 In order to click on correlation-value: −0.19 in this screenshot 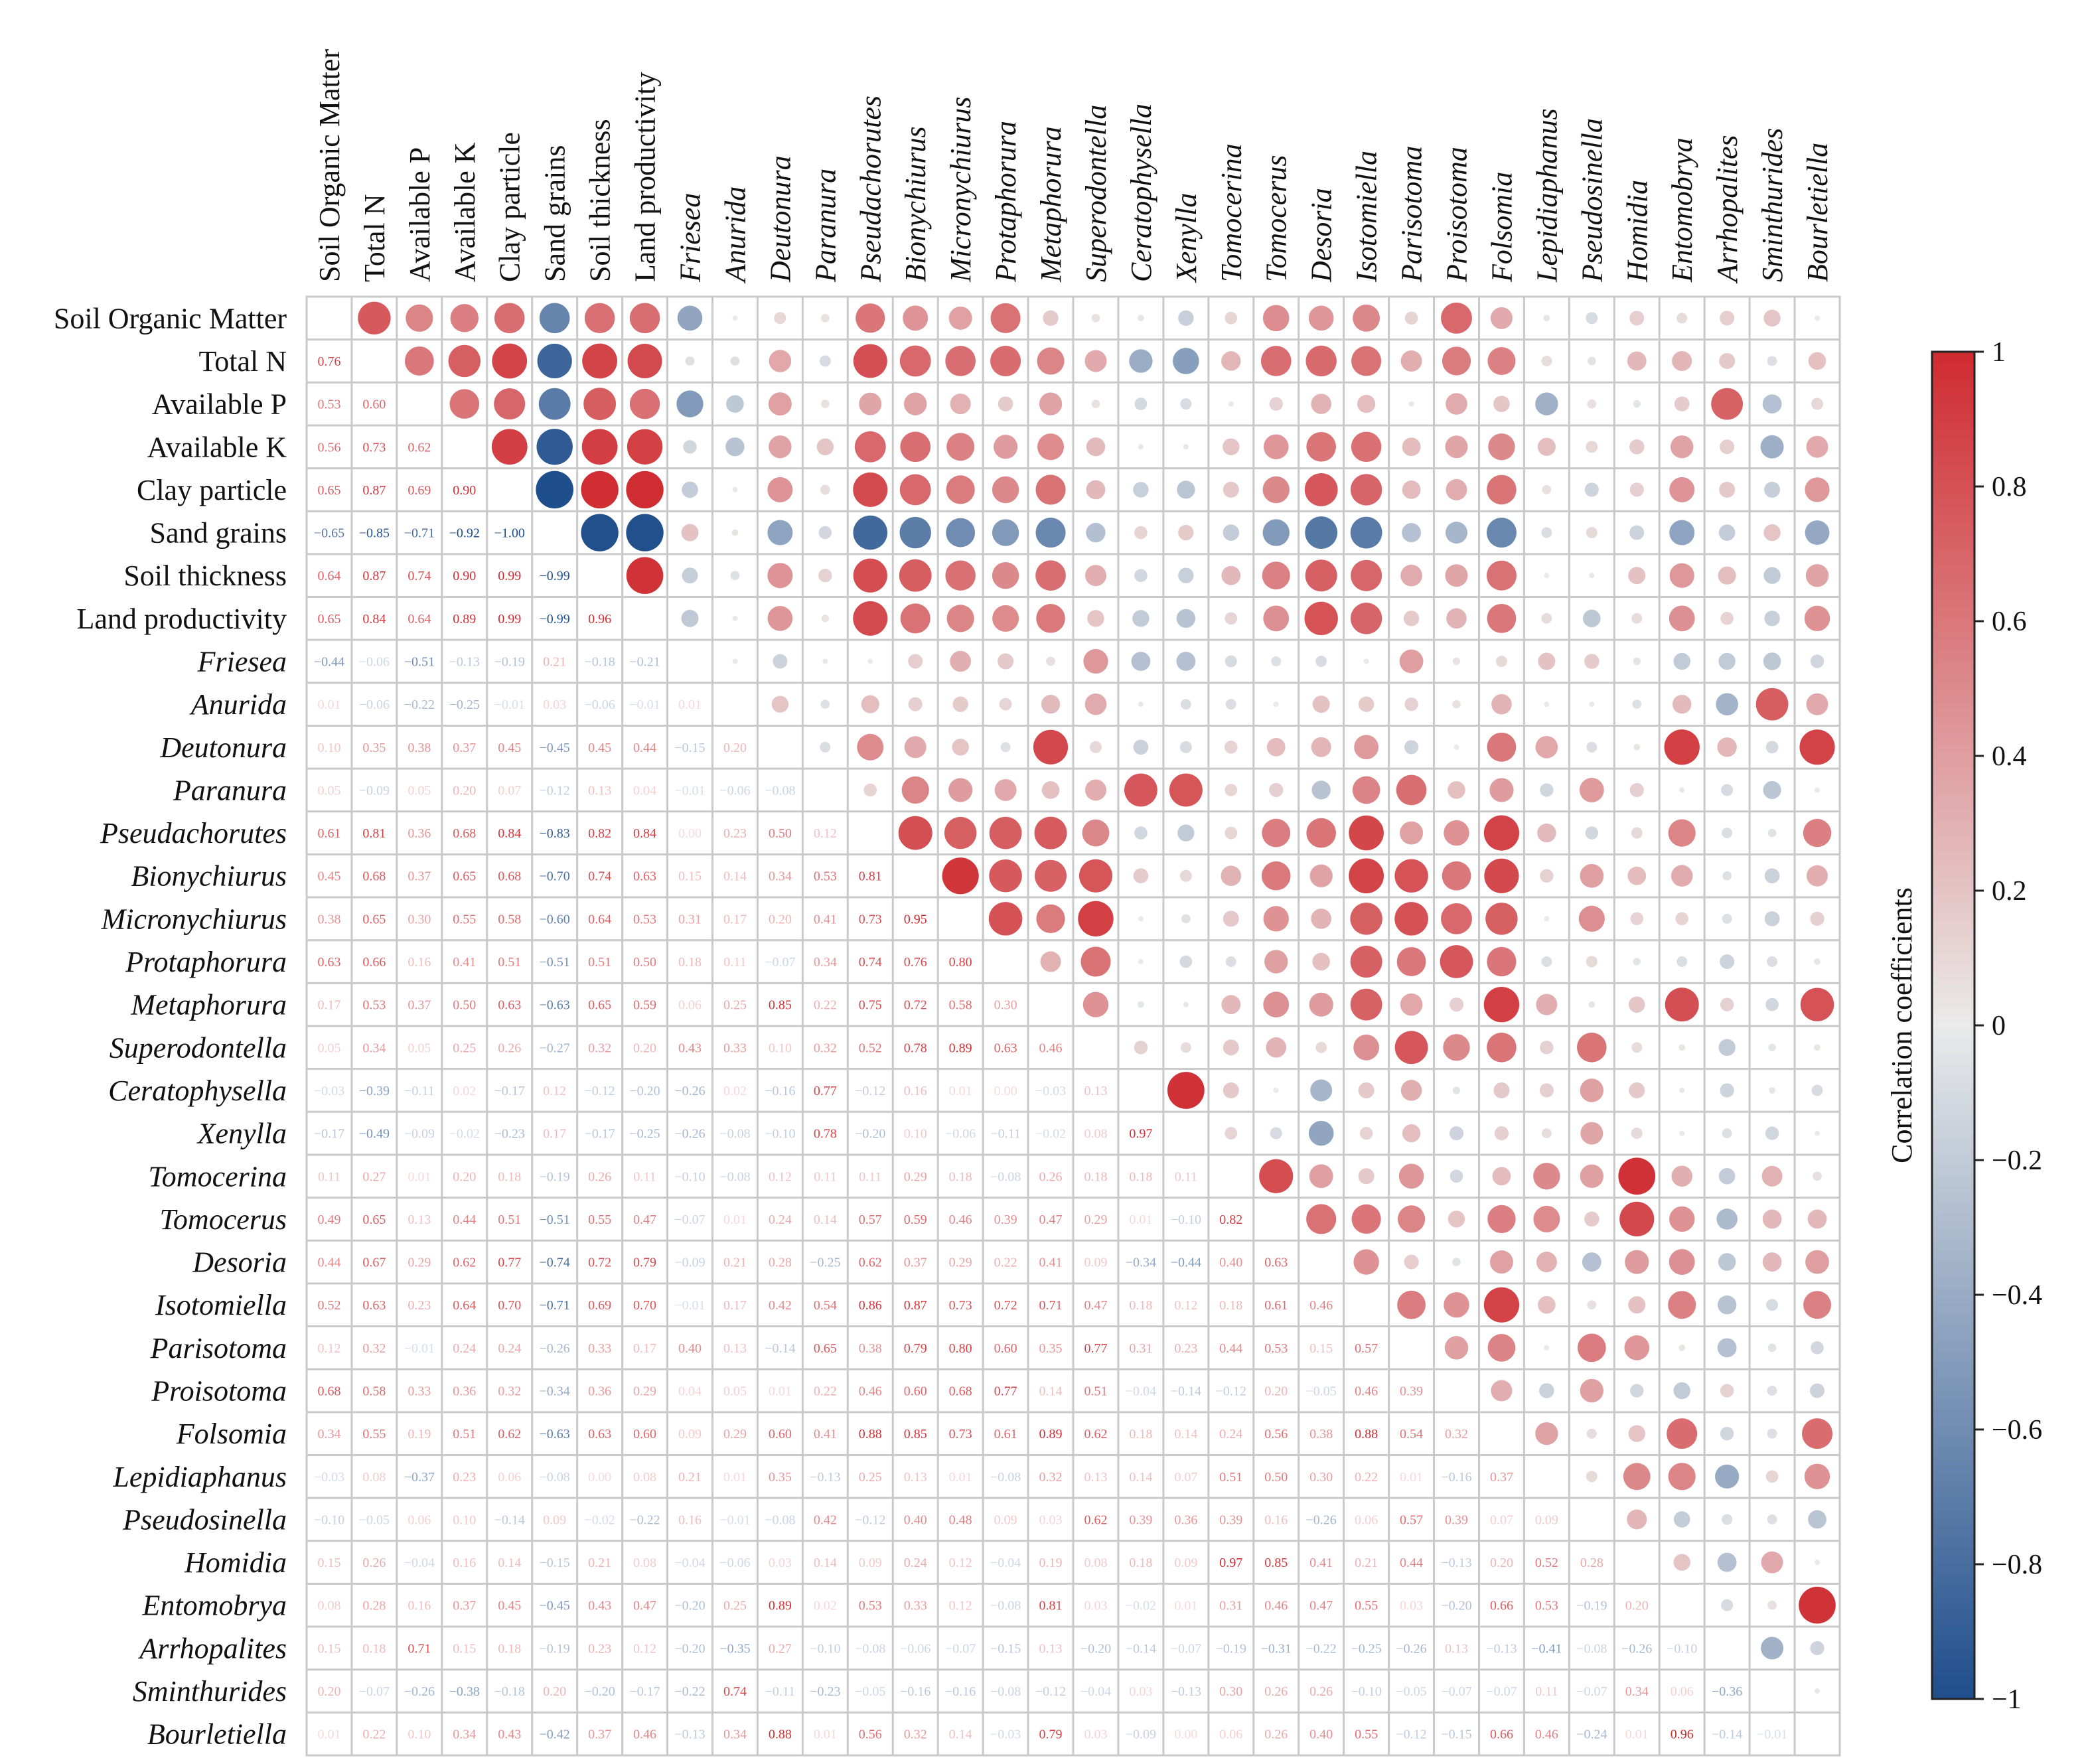, I will do `click(555, 1648)`.